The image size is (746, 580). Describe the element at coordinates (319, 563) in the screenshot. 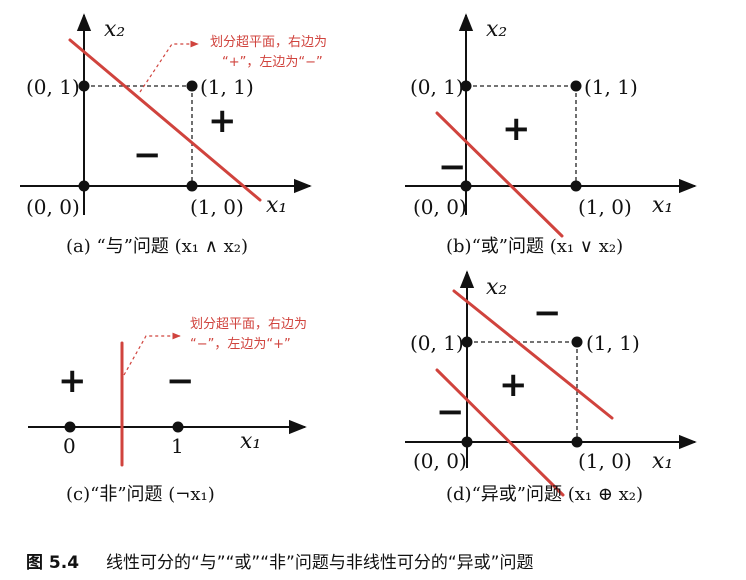

I see `figure-title: 线性可分的“与”“或”“非”问题与非线性可分的“异或”问题` at that location.